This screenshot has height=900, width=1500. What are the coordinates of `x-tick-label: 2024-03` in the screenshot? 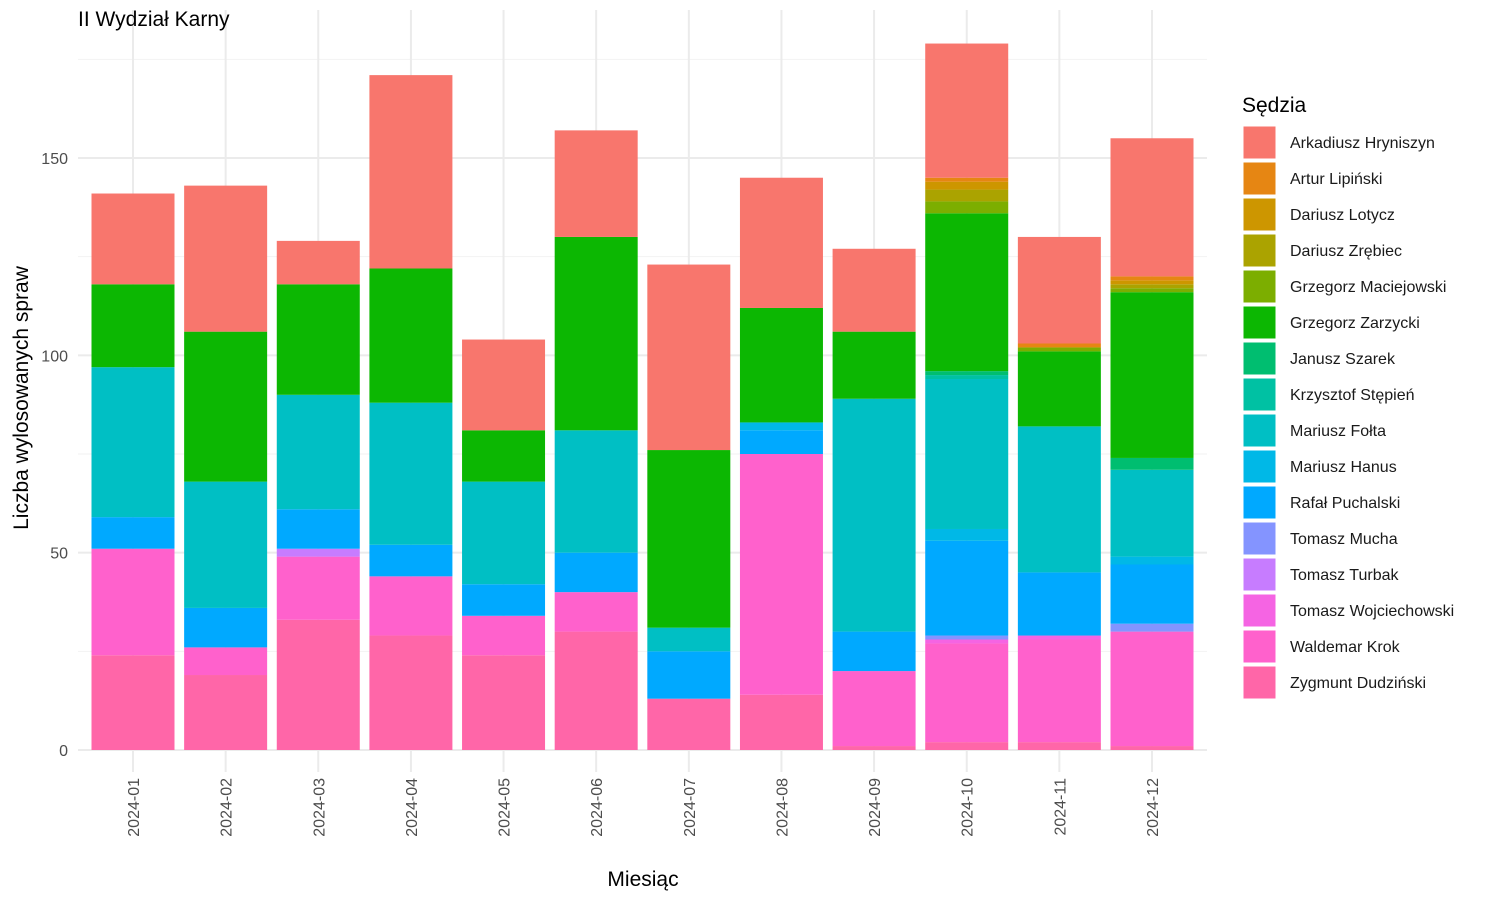 It's located at (319, 807).